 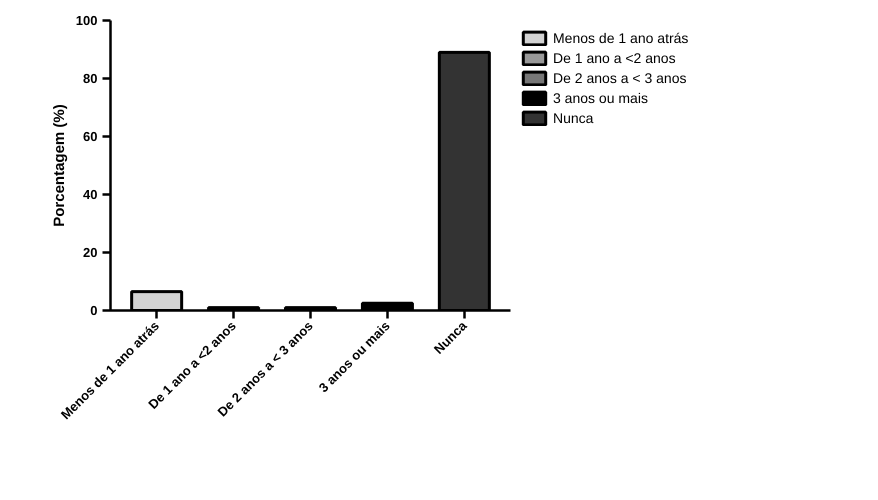 What do you see at coordinates (59, 165) in the screenshot?
I see `y-axis-title: Porcentagem (%)` at bounding box center [59, 165].